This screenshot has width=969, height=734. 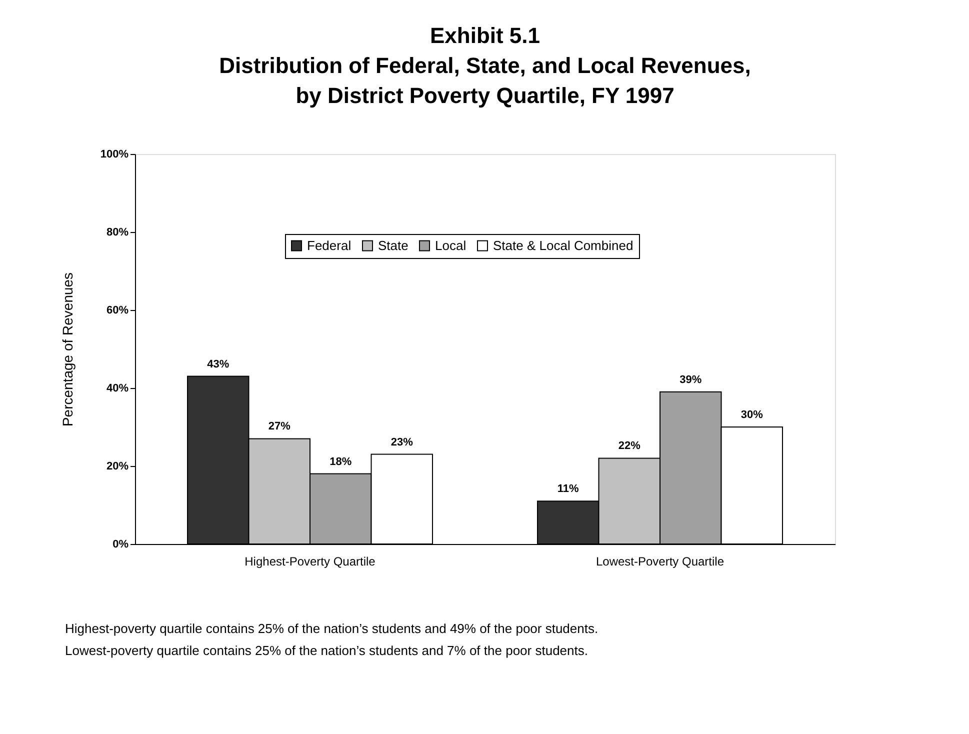 What do you see at coordinates (114, 154) in the screenshot?
I see `y-tick-label: 100%` at bounding box center [114, 154].